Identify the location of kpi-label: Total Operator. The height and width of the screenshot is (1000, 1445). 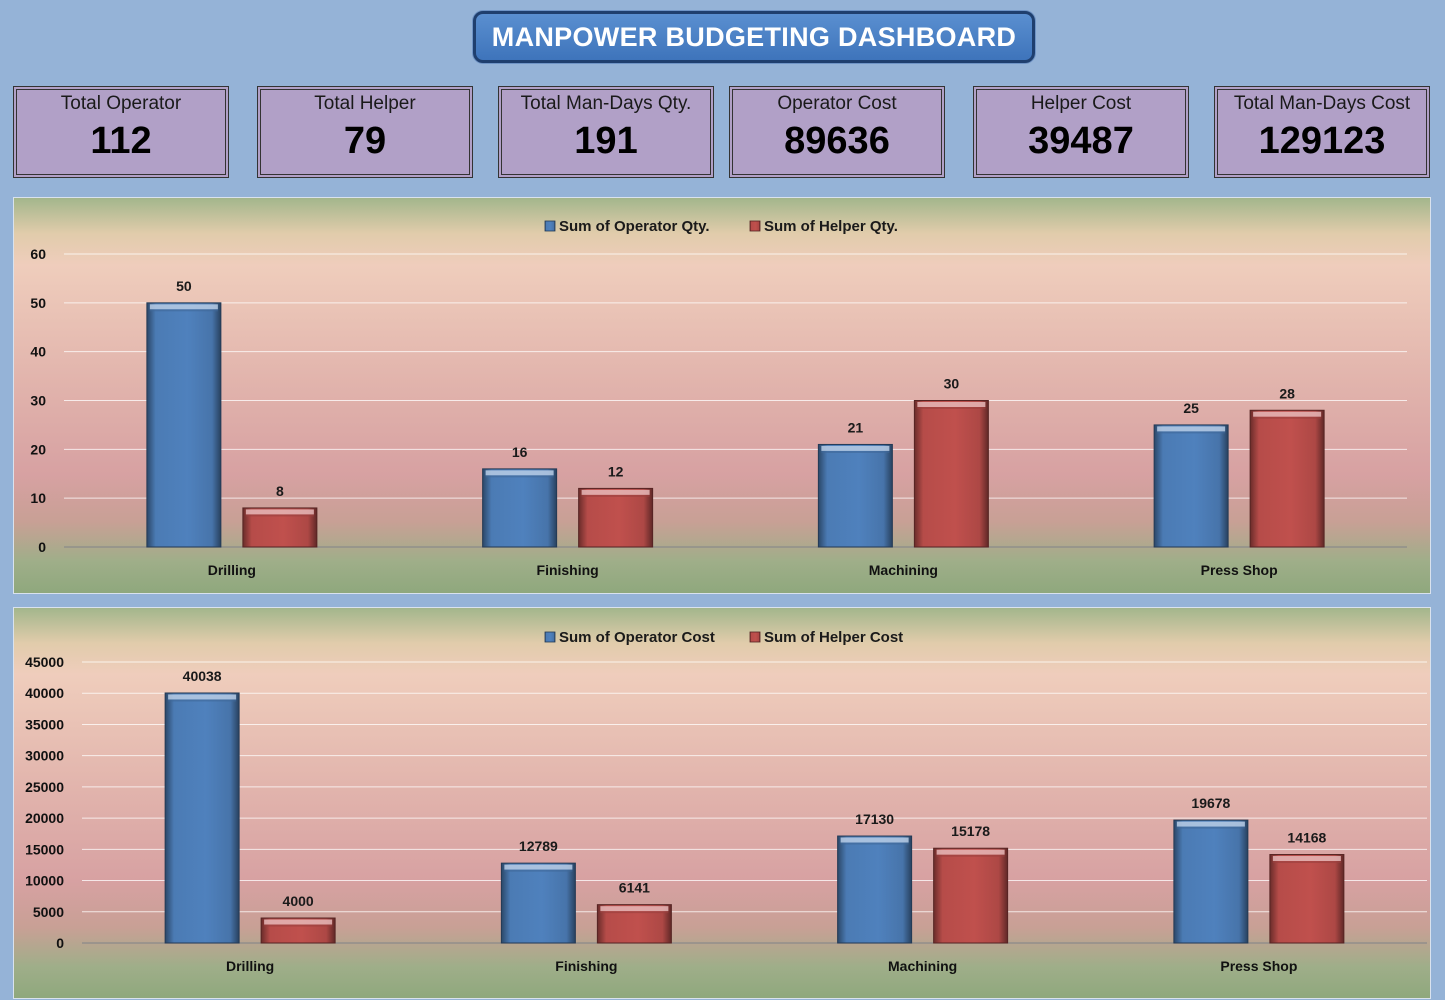
(121, 103).